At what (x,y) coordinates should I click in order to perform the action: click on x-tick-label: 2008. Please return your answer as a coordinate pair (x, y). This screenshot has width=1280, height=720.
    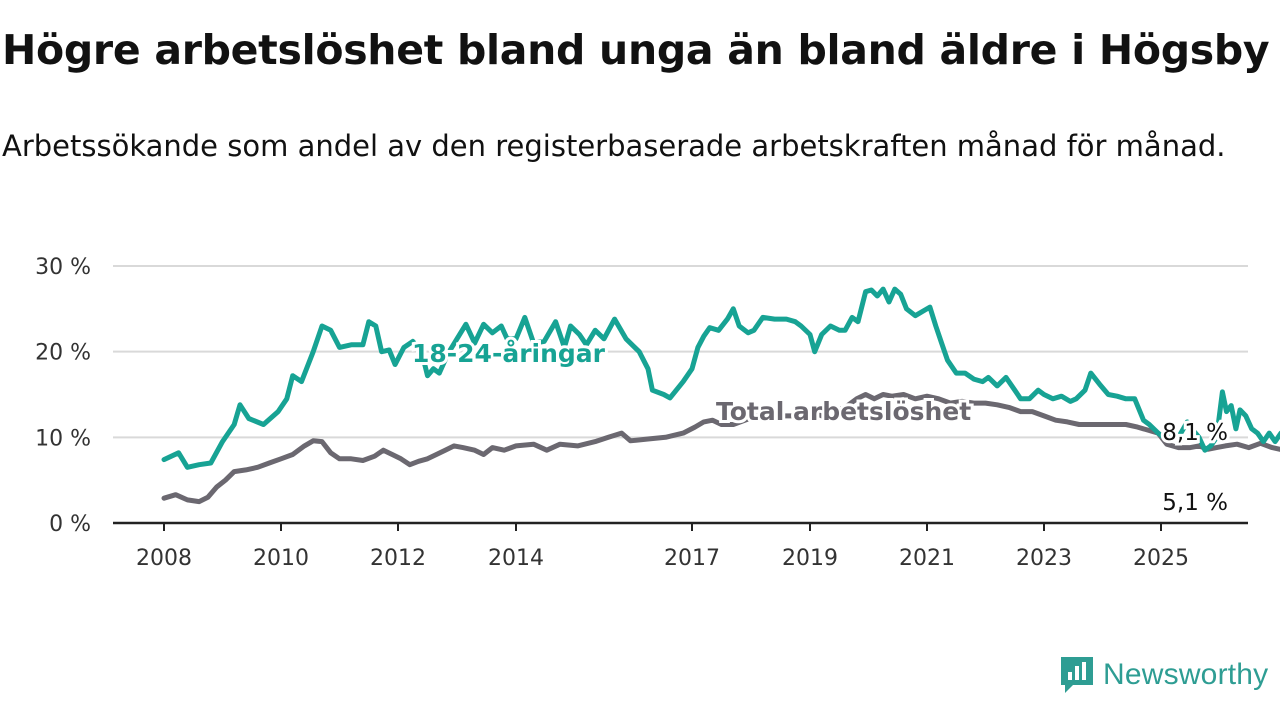
    Looking at the image, I should click on (164, 558).